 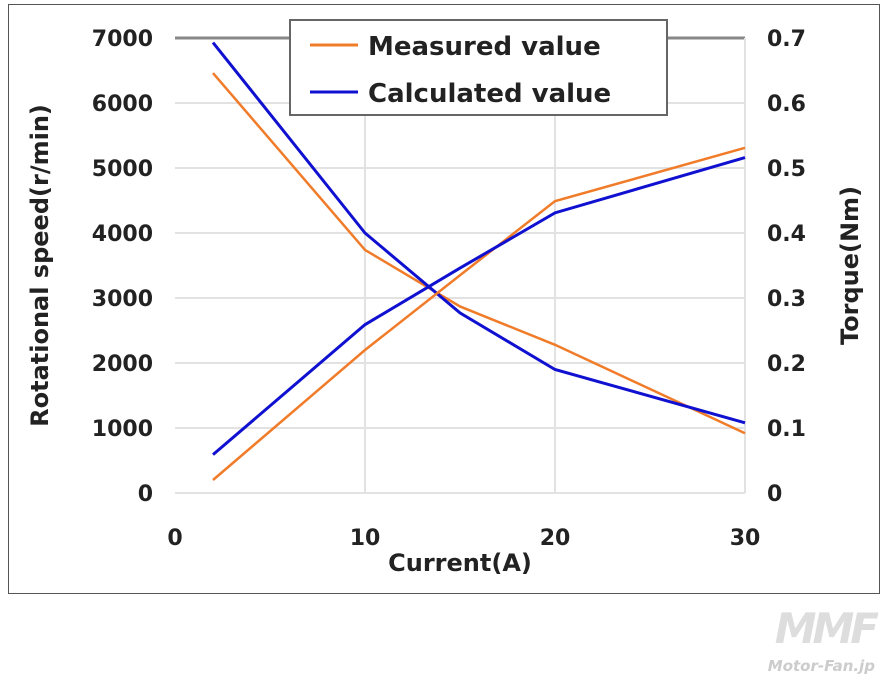 What do you see at coordinates (122, 234) in the screenshot?
I see `y-tick-label: 4000` at bounding box center [122, 234].